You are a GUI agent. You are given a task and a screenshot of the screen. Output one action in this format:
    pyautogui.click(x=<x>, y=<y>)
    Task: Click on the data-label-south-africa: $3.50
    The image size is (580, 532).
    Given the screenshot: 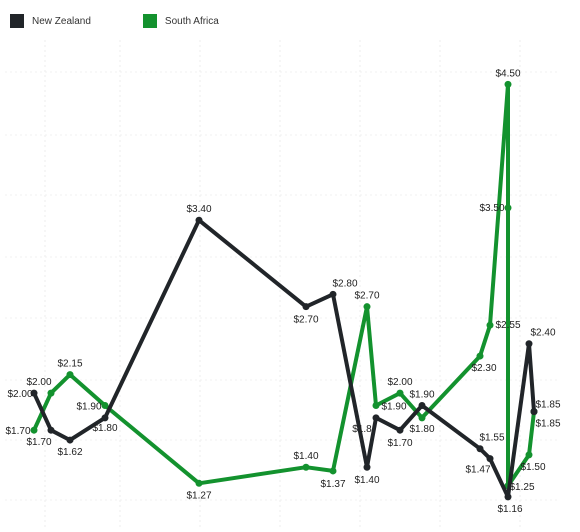 What is the action you would take?
    pyautogui.click(x=491, y=208)
    